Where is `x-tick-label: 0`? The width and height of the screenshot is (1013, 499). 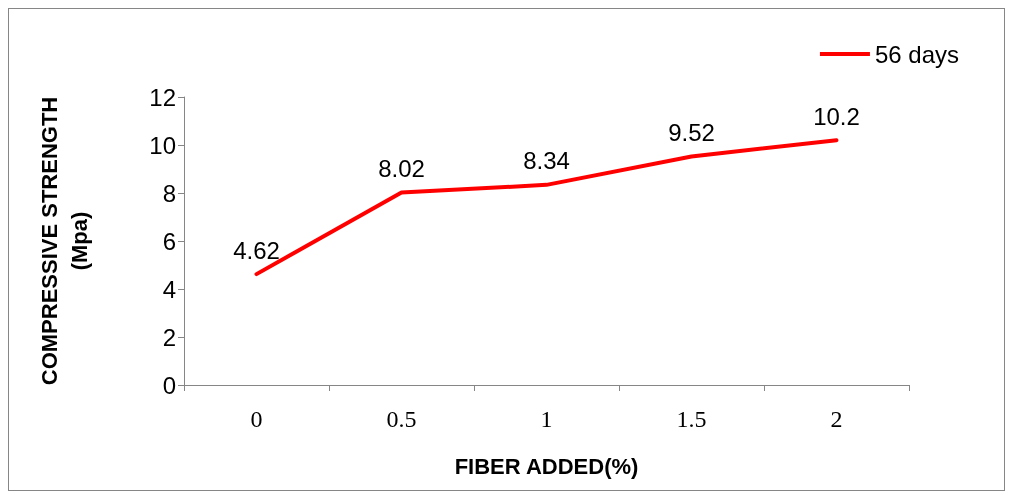 x-tick-label: 0 is located at coordinates (256, 419).